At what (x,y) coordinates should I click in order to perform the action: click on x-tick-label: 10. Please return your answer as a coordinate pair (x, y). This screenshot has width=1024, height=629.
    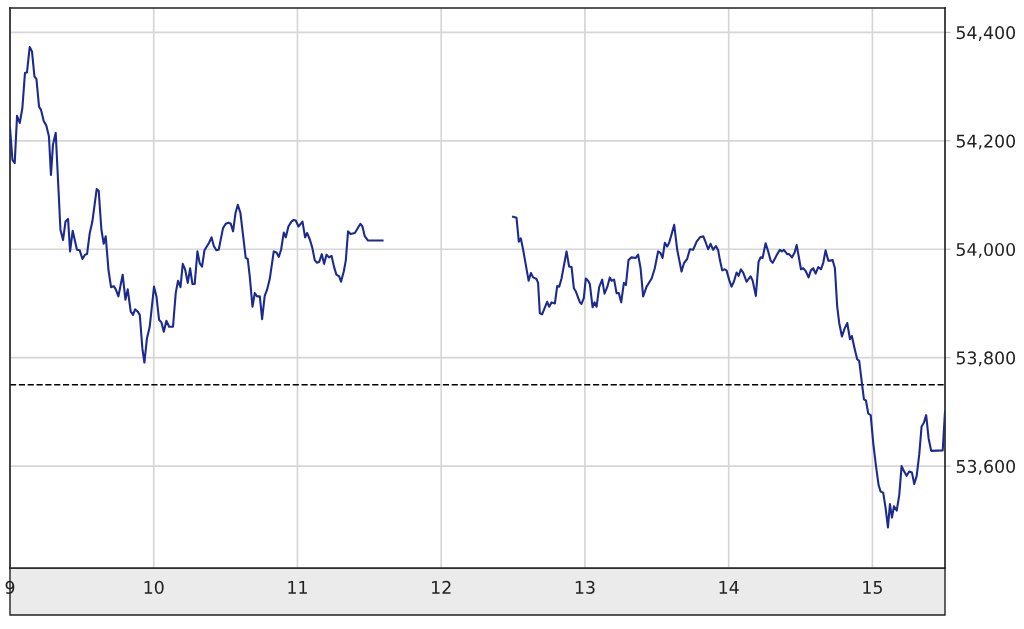
    Looking at the image, I should click on (154, 587).